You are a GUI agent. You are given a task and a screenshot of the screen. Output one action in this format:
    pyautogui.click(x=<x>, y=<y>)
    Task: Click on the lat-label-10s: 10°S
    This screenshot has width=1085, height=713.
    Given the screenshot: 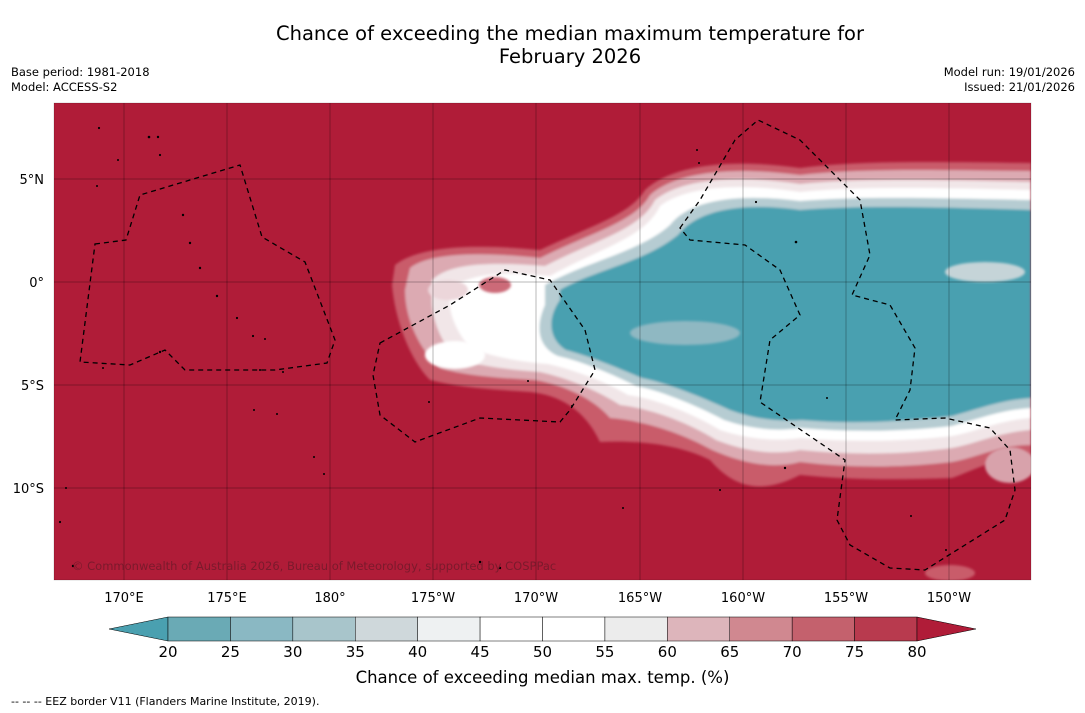 What is the action you would take?
    pyautogui.click(x=28, y=489)
    